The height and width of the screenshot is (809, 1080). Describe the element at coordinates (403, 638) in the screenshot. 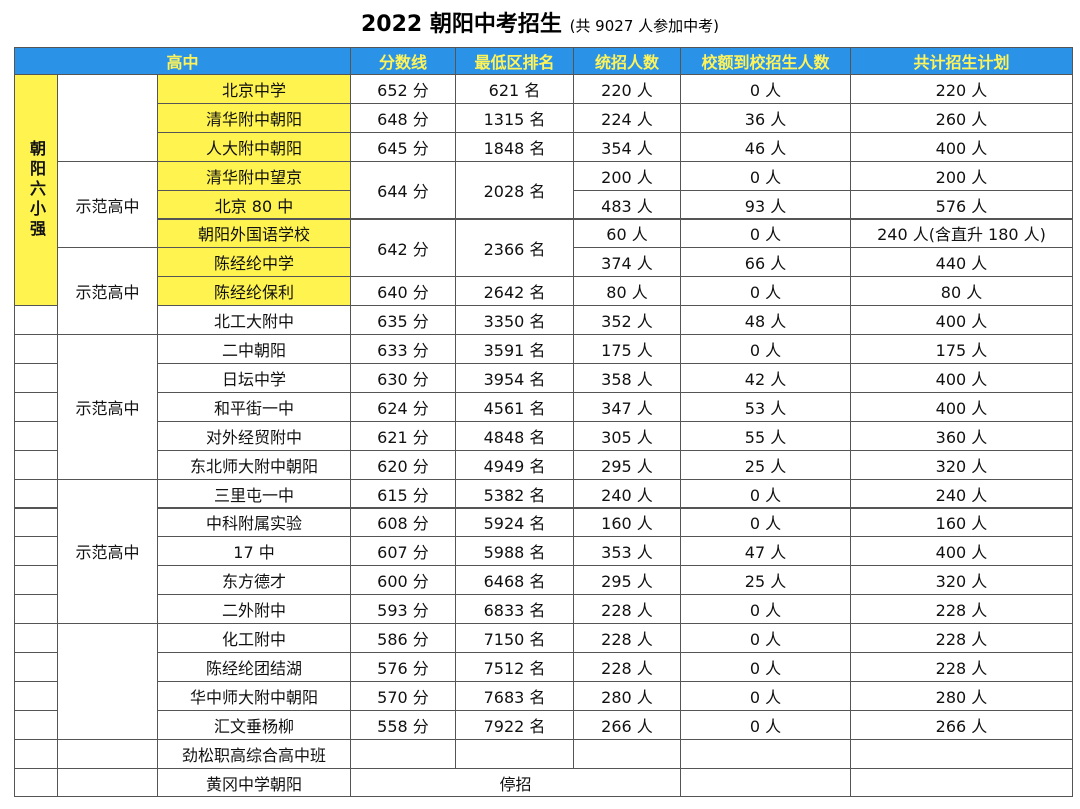

I see `data-cell: 586 分` at that location.